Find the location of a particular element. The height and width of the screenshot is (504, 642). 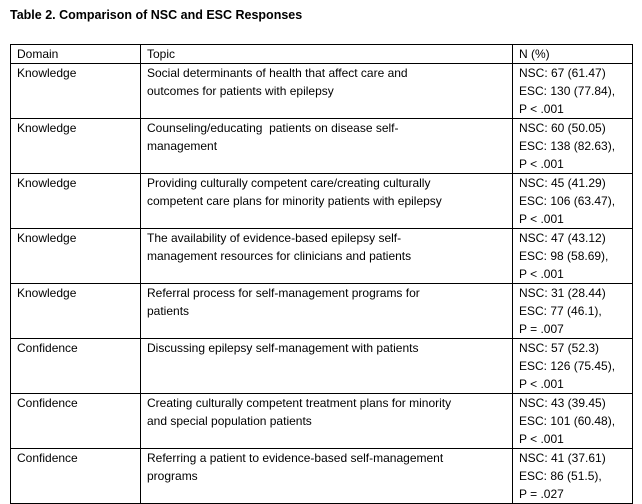

column-header-domain: Domain is located at coordinates (75, 54).